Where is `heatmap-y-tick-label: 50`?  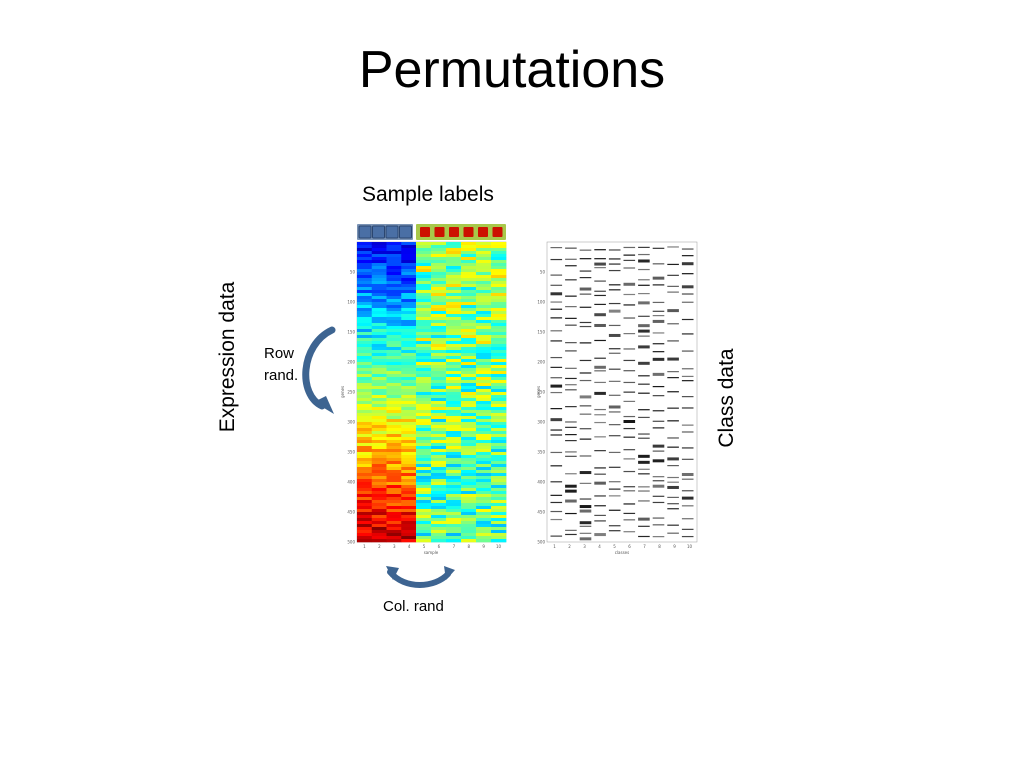 heatmap-y-tick-label: 50 is located at coordinates (353, 272).